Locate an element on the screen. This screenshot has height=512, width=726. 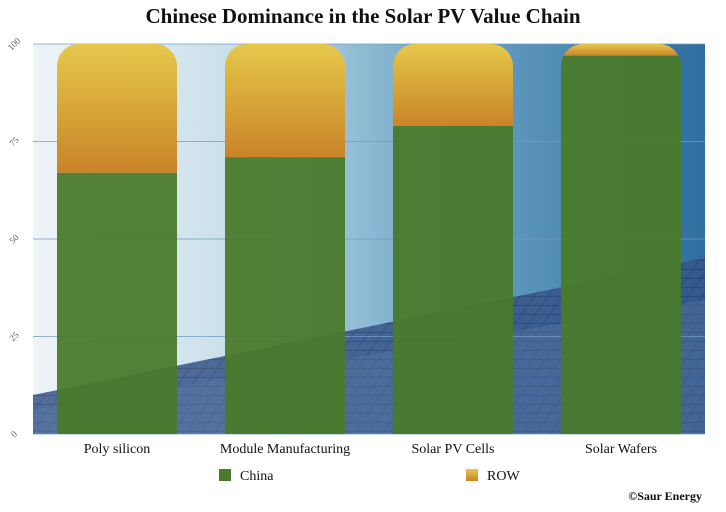
y-tick-label: 75 is located at coordinates (14, 141).